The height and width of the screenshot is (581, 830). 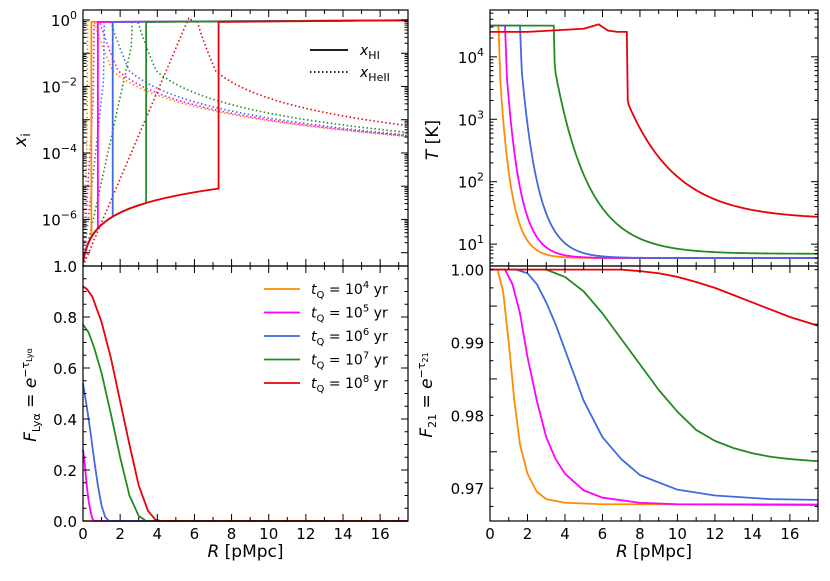 I want to click on y-tick-label: 0.99, so click(x=467, y=344).